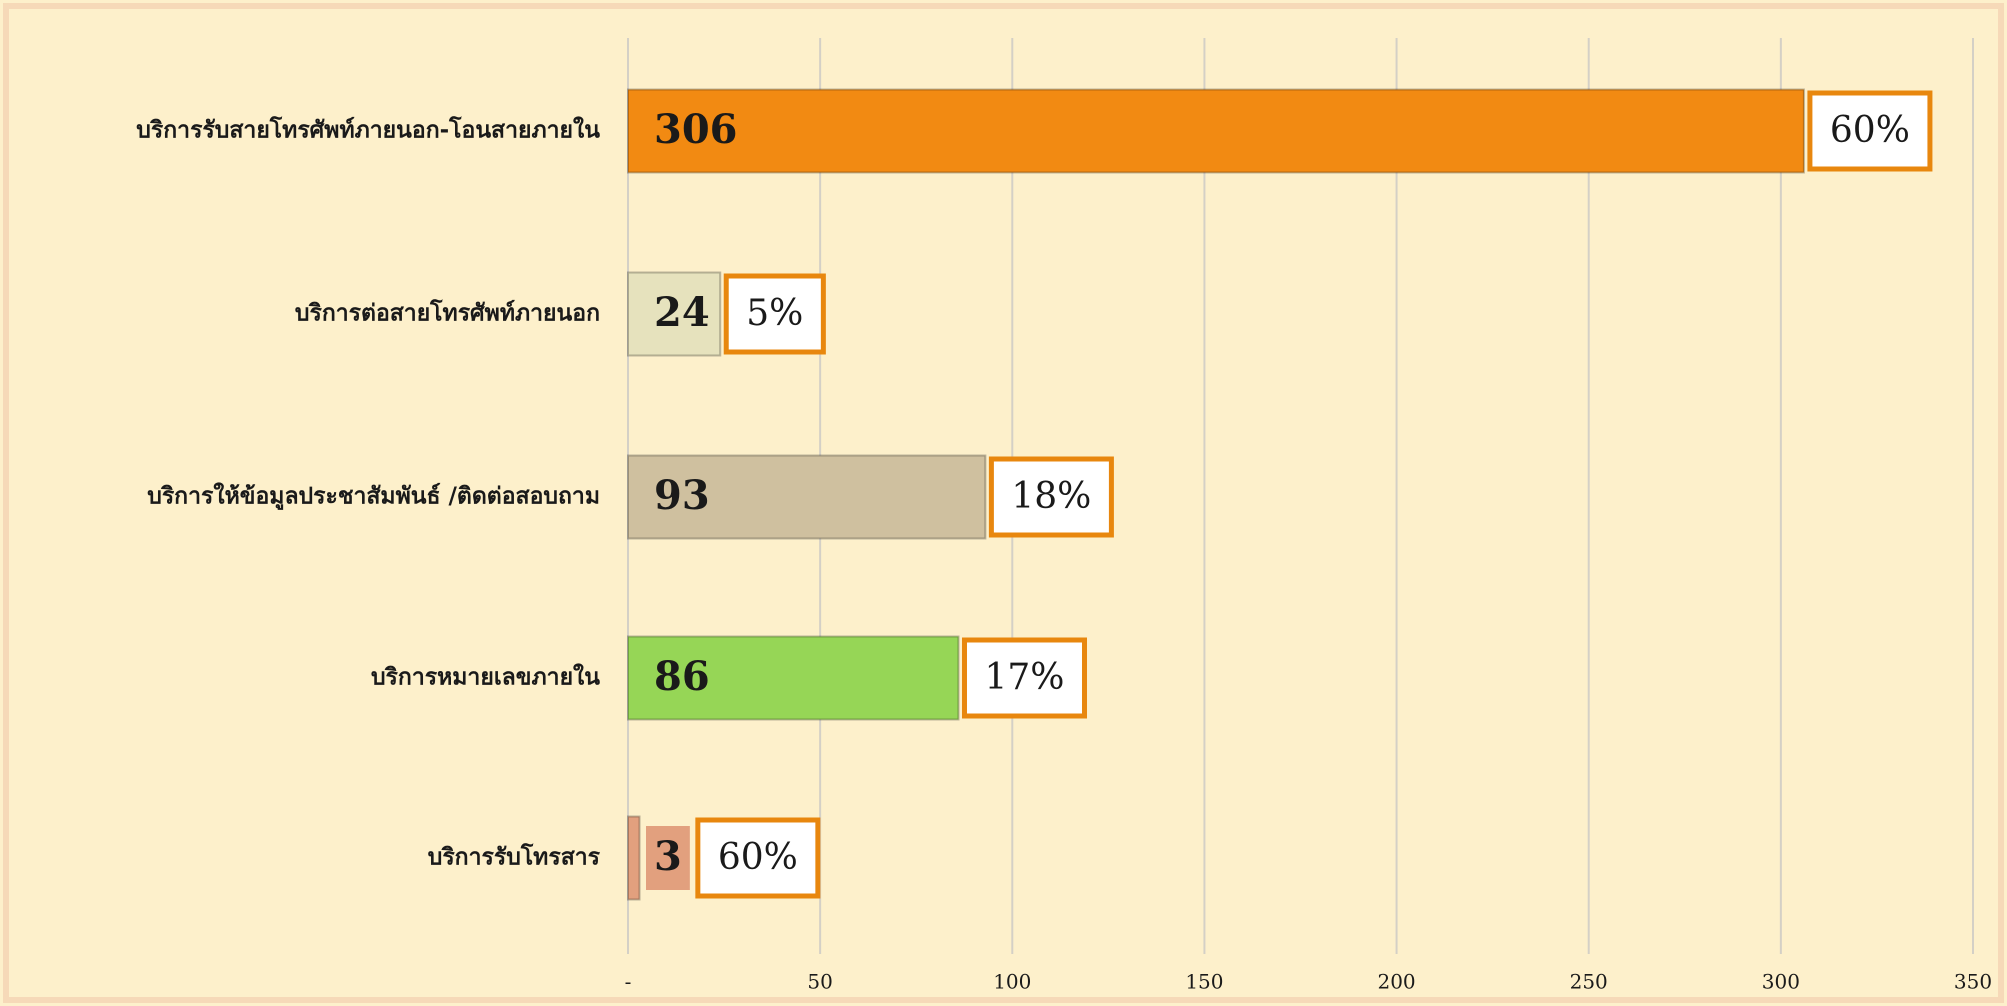 Image resolution: width=2007 pixels, height=1006 pixels. I want to click on value-label: 93, so click(682, 495).